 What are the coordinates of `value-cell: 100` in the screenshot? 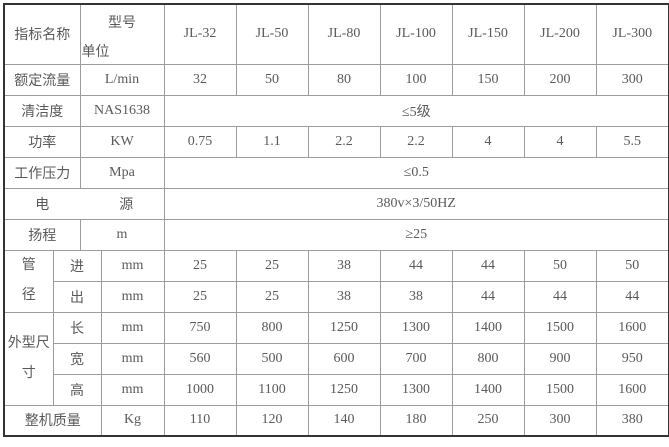 It's located at (416, 79).